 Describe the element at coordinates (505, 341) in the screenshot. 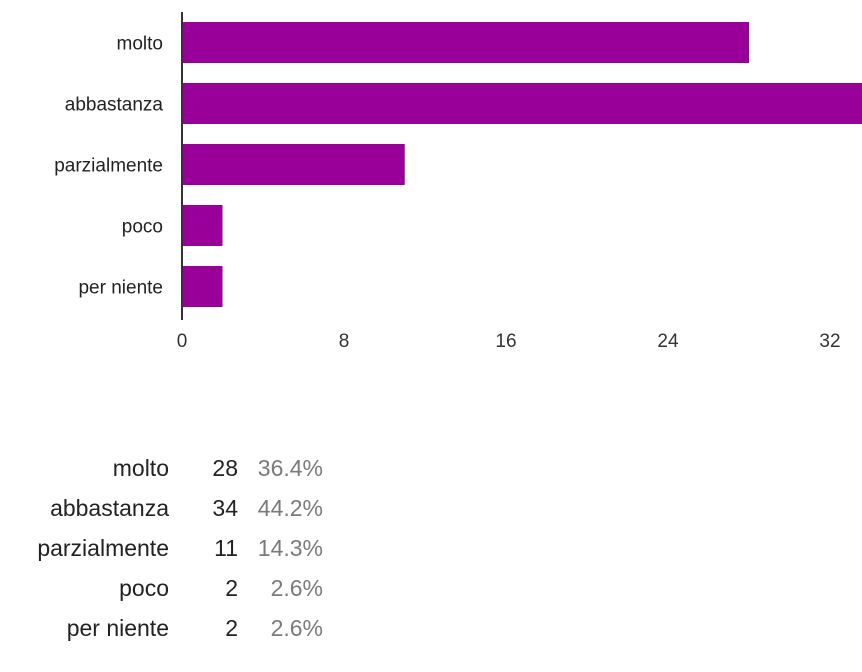

I see `x-tick-label: 16` at that location.